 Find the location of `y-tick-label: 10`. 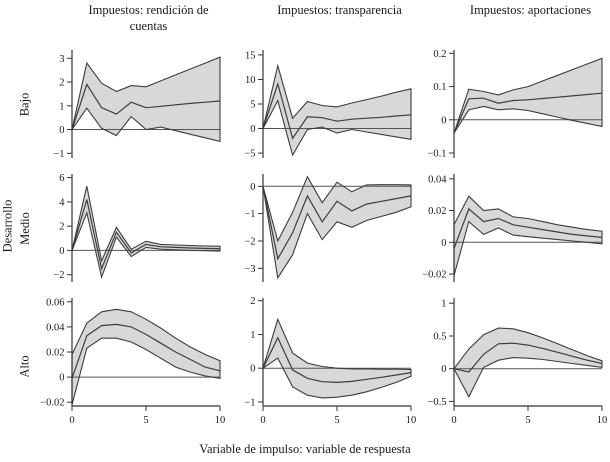

y-tick-label: 10 is located at coordinates (250, 80).